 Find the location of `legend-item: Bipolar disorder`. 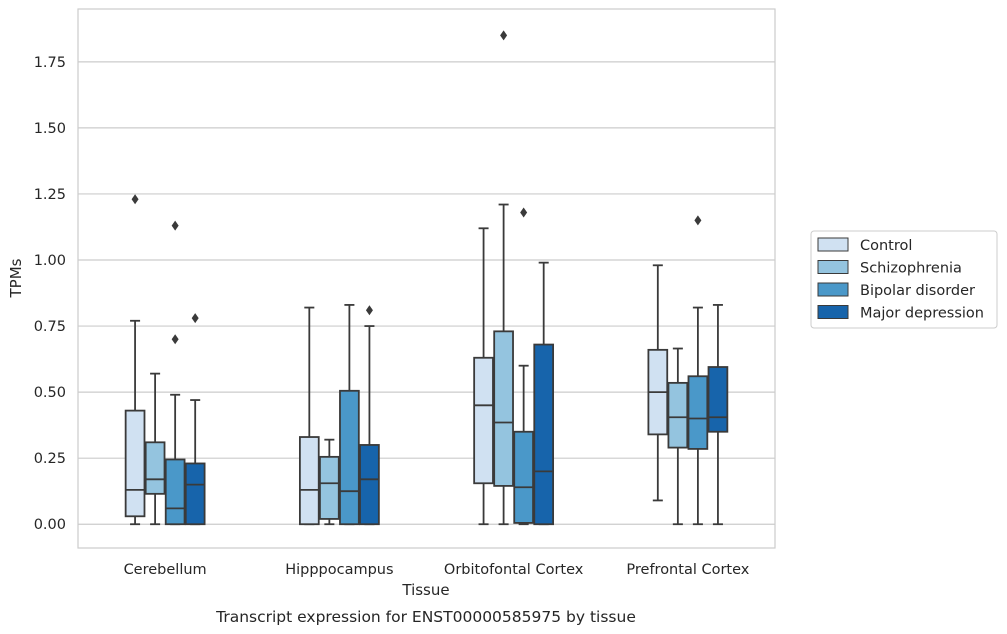

legend-item: Bipolar disorder is located at coordinates (896, 290).